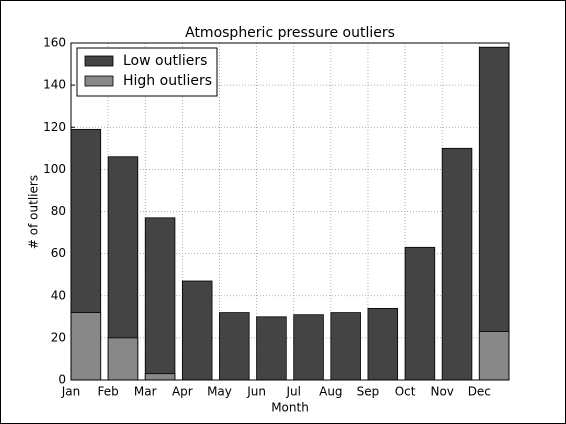  Describe the element at coordinates (54, 43) in the screenshot. I see `y-tick-label: 160` at that location.